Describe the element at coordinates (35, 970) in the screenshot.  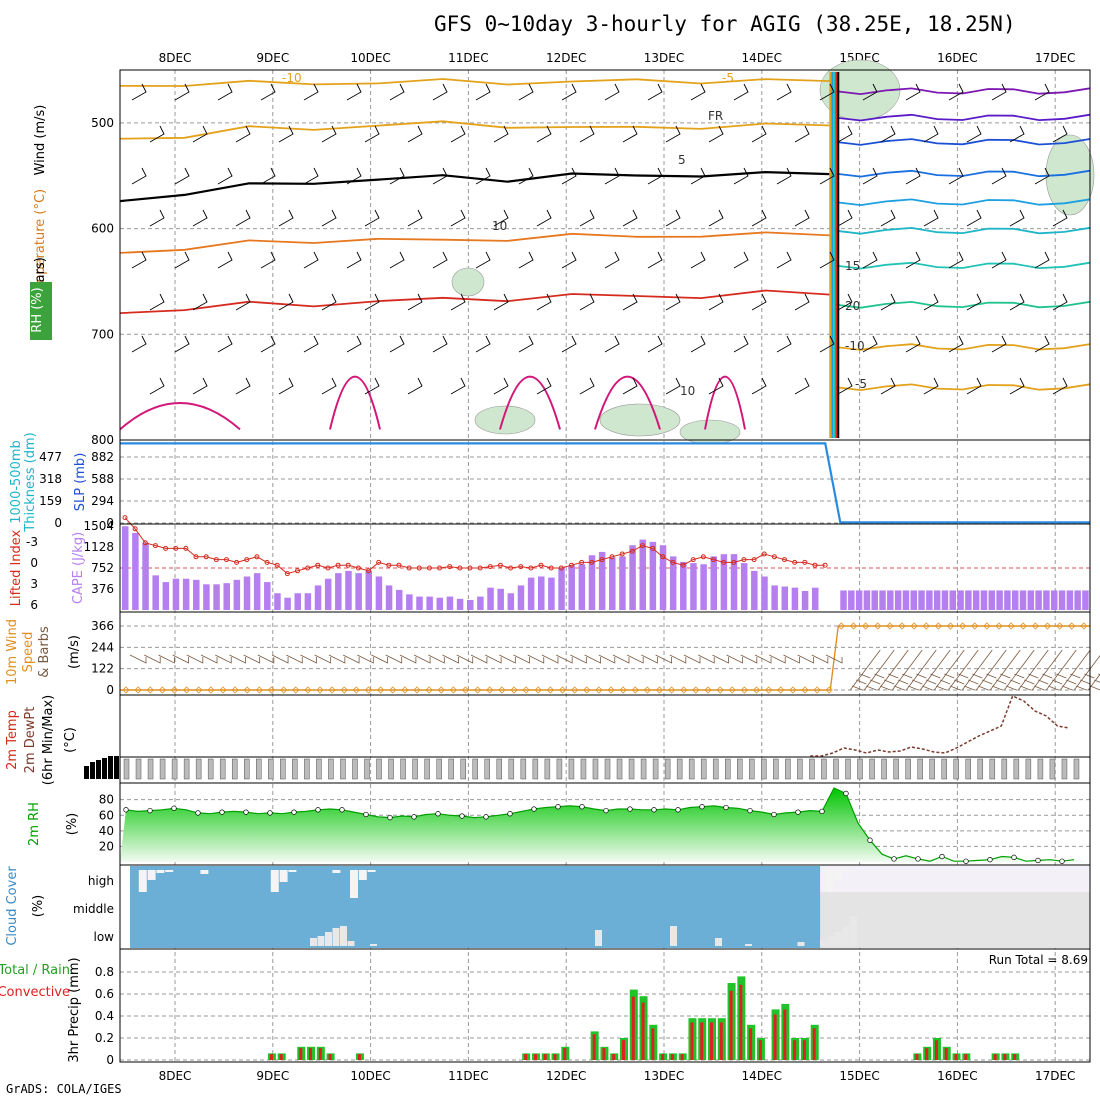
I see `precip-ylabel: Total / Rain` at that location.